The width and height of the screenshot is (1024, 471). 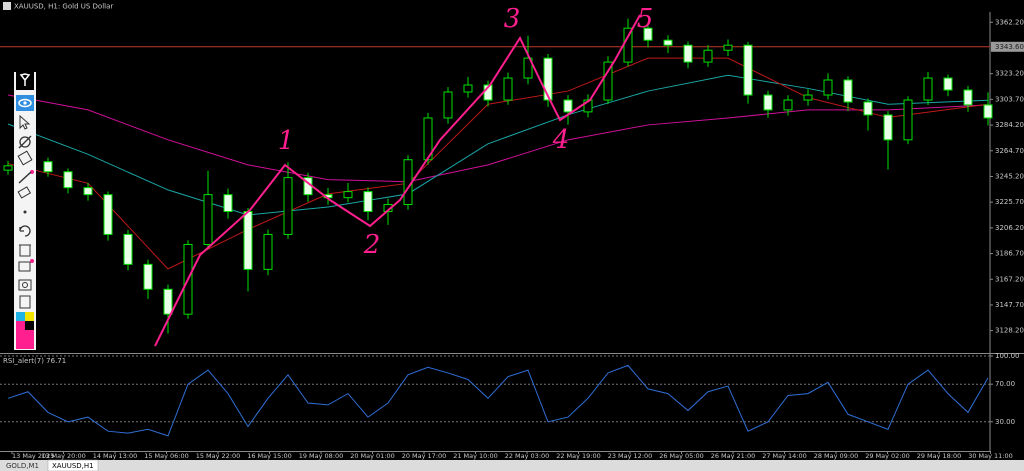 What do you see at coordinates (1009, 151) in the screenshot?
I see `y-tick-label: 3264.70` at bounding box center [1009, 151].